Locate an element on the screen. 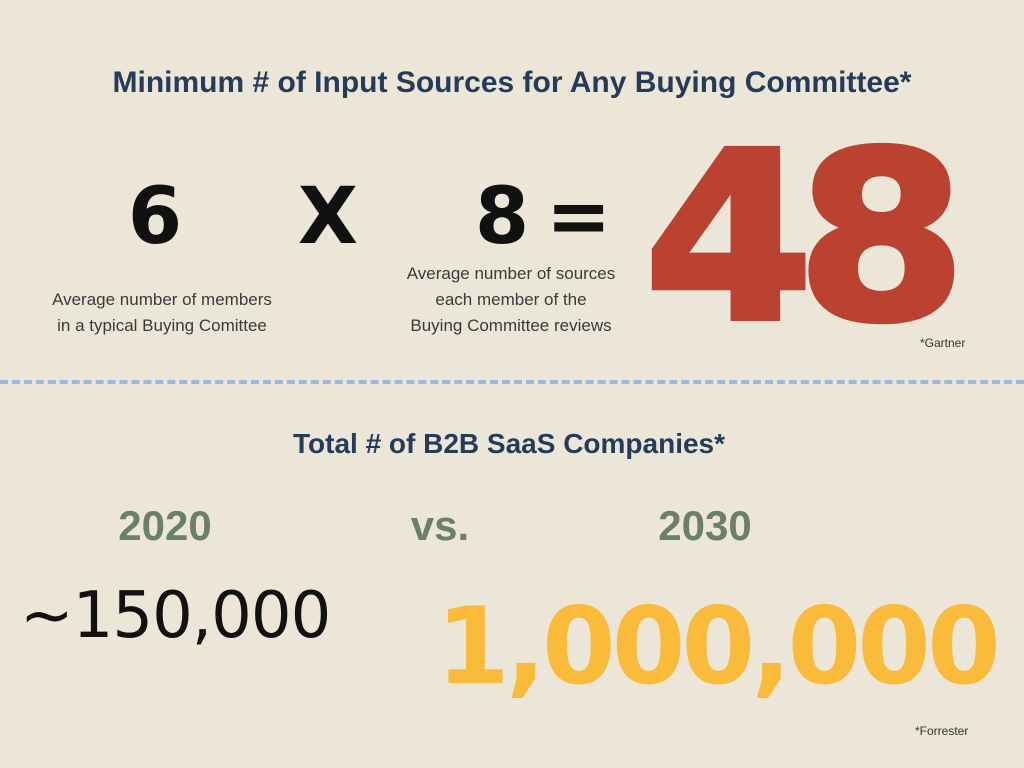  result-value: 48 is located at coordinates (805, 238).